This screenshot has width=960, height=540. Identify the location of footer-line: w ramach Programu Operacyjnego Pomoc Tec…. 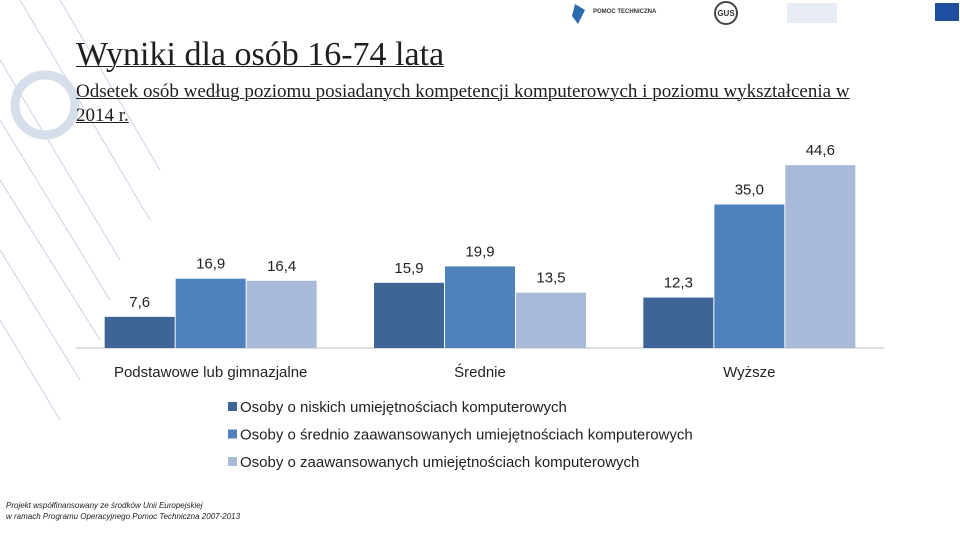
(123, 516).